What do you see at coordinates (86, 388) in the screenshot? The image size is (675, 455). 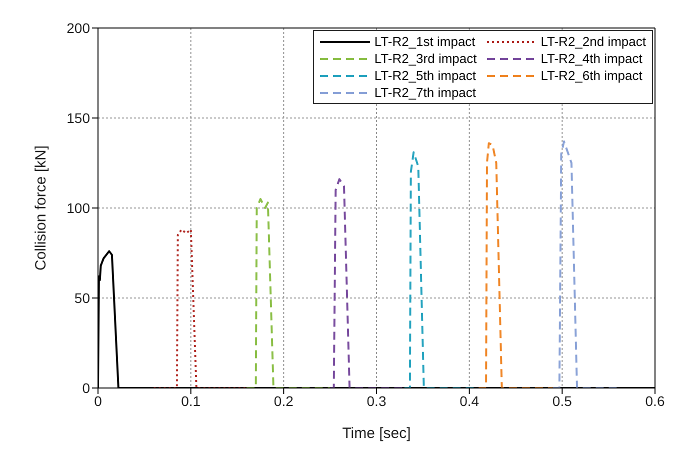 I see `y-tick-label: 0` at bounding box center [86, 388].